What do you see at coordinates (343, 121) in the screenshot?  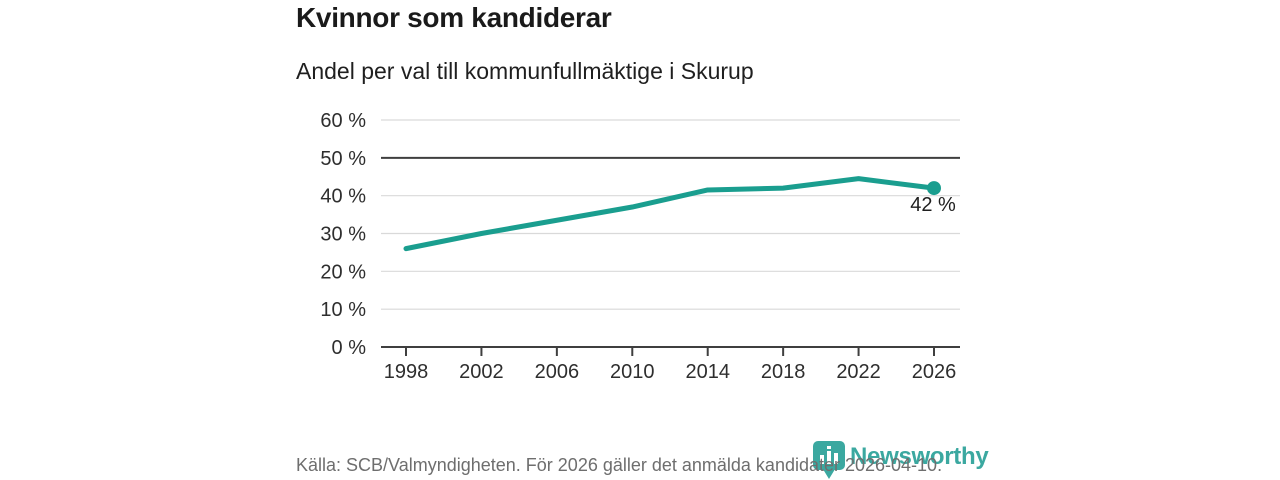 I see `y-tick-label: 60 %` at bounding box center [343, 121].